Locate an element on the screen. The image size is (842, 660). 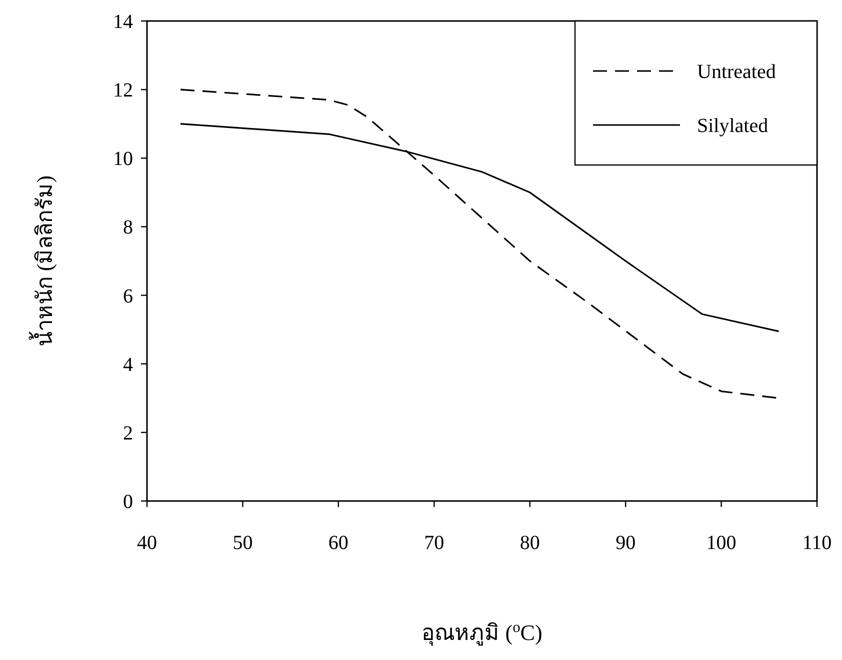
x-tick-label: 50 is located at coordinates (242, 543).